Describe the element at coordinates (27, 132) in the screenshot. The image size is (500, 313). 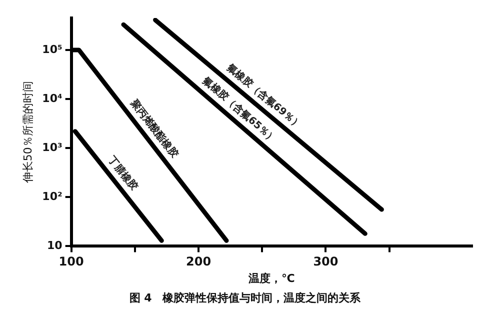
I see `y-axis-title: 伸长50％所需的时间` at that location.